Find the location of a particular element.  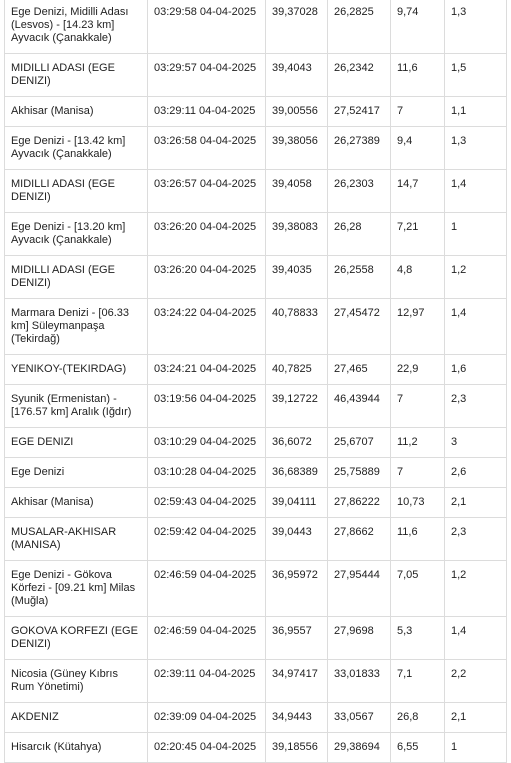

latitude-cell: 39,38083 is located at coordinates (296, 234).